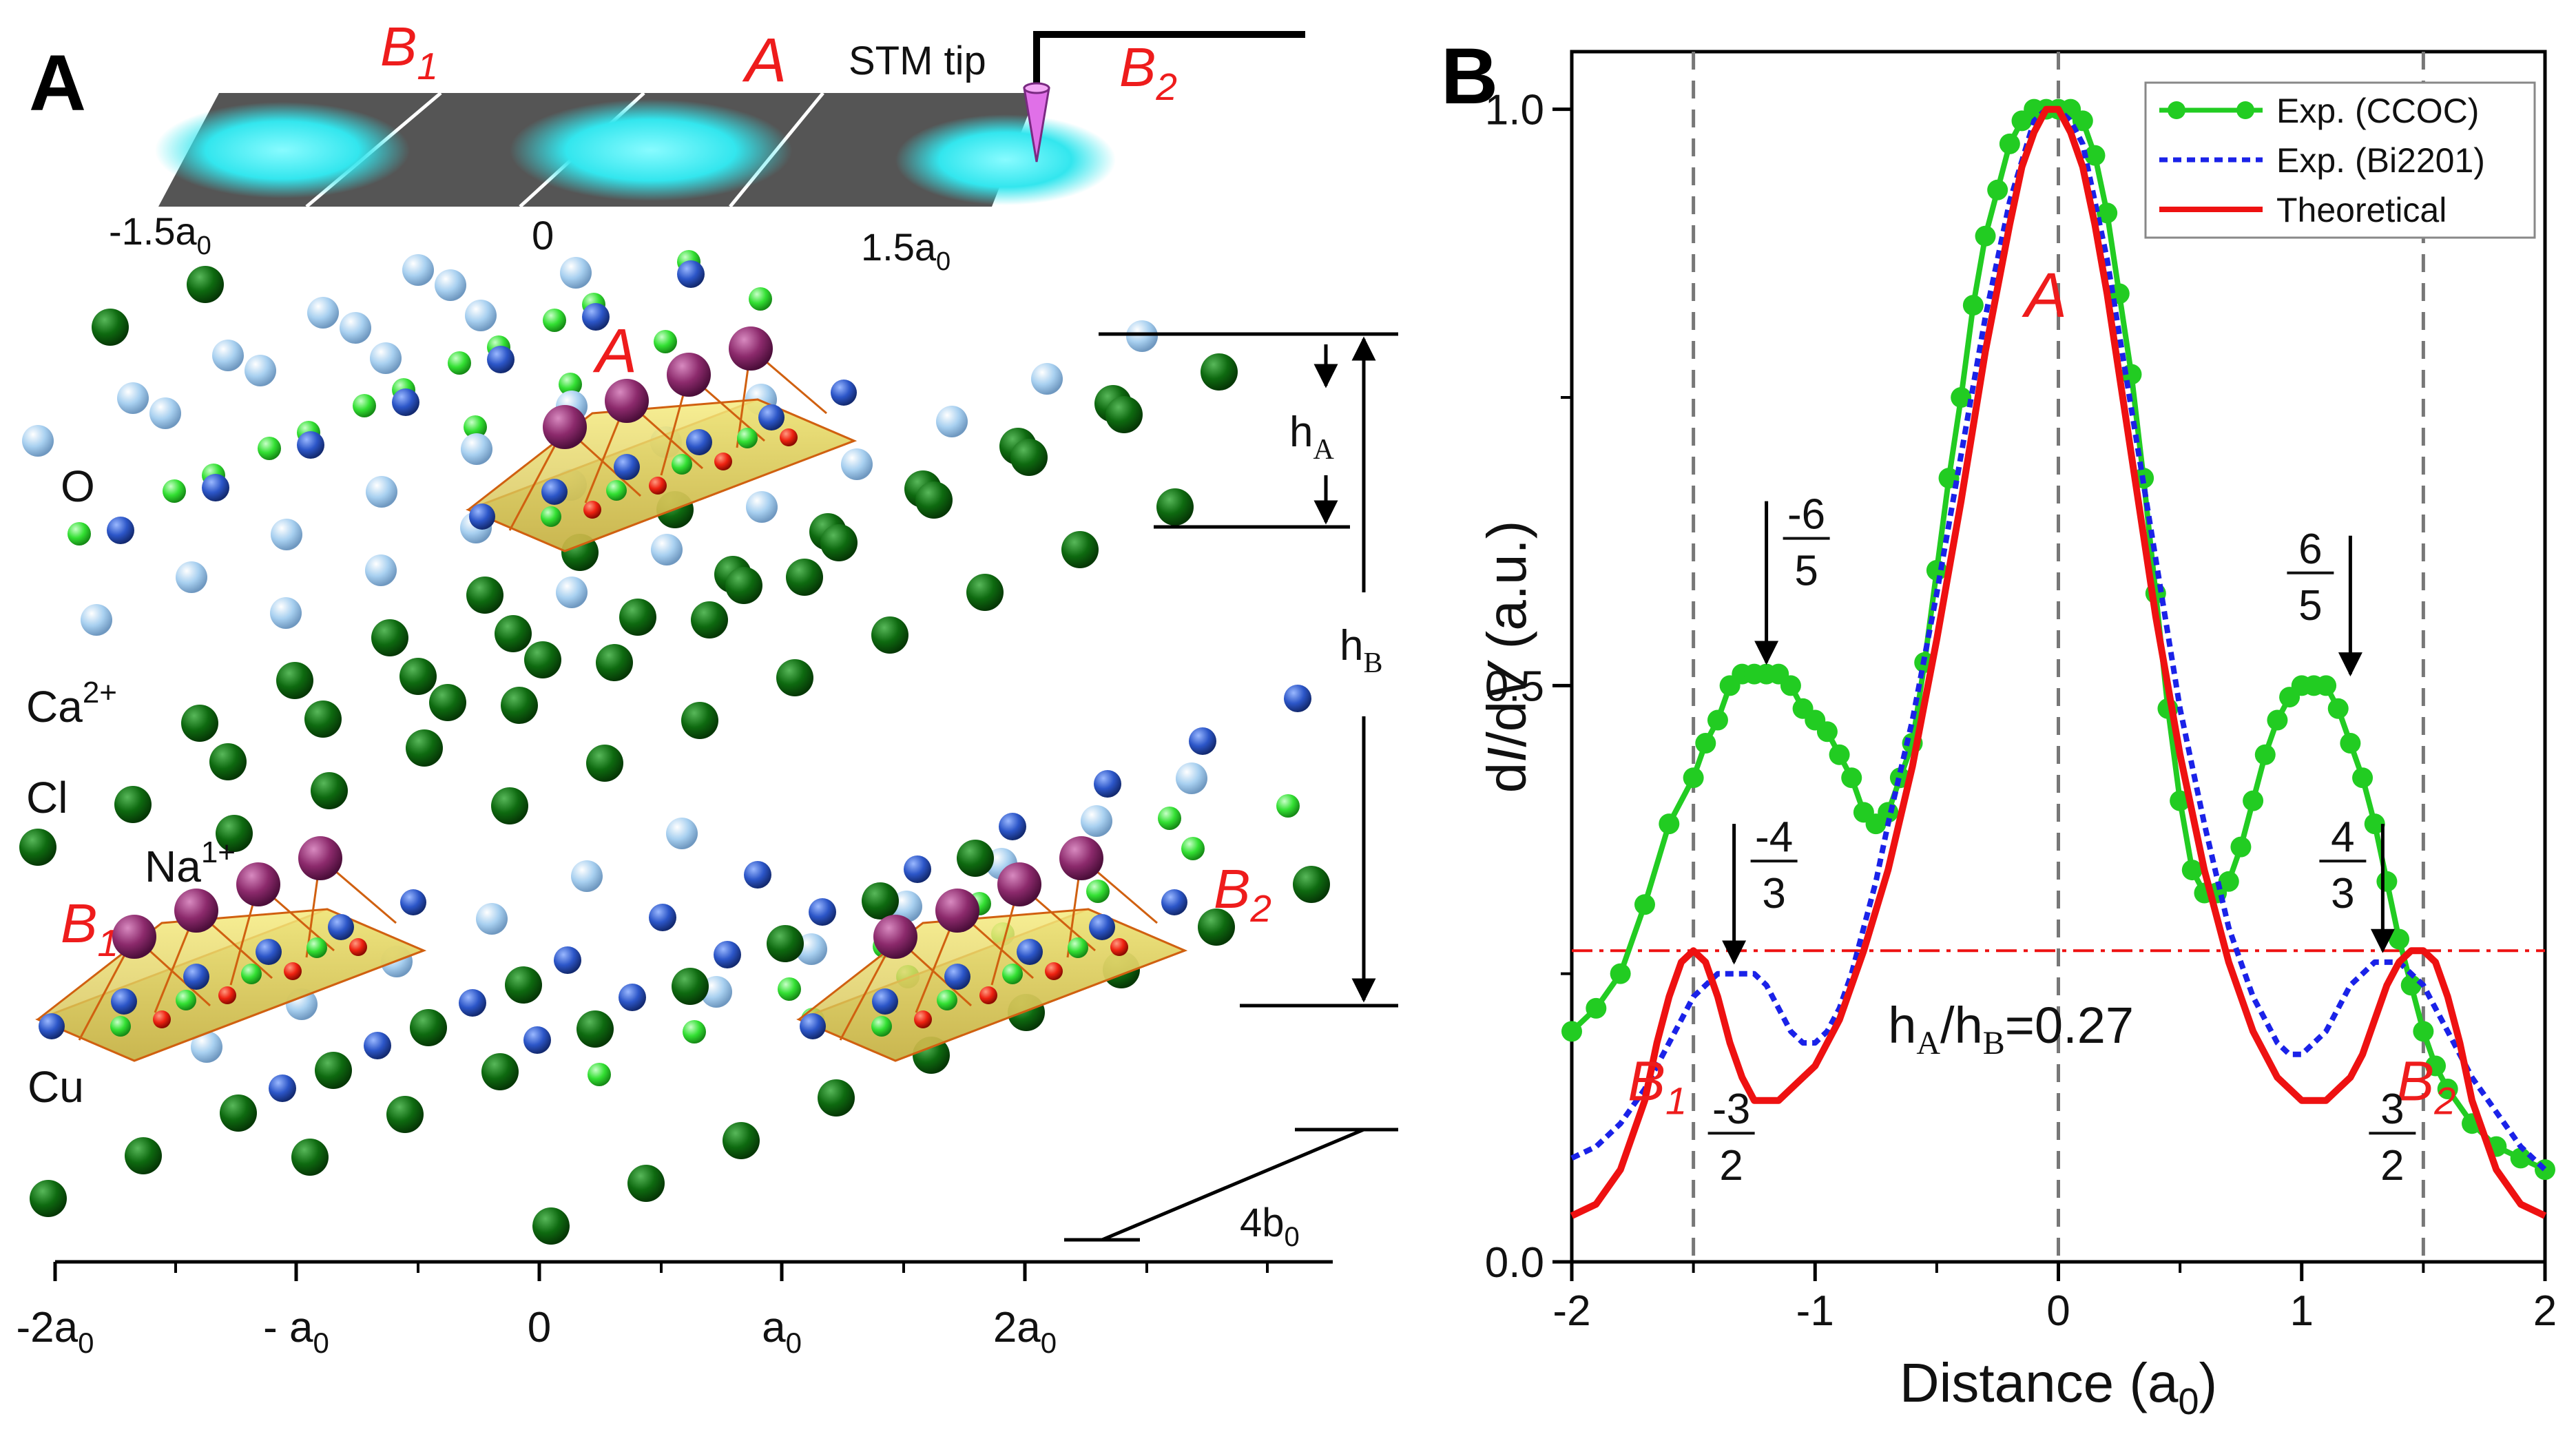  I want to click on top-tick-left: -1.5a0, so click(160, 235).